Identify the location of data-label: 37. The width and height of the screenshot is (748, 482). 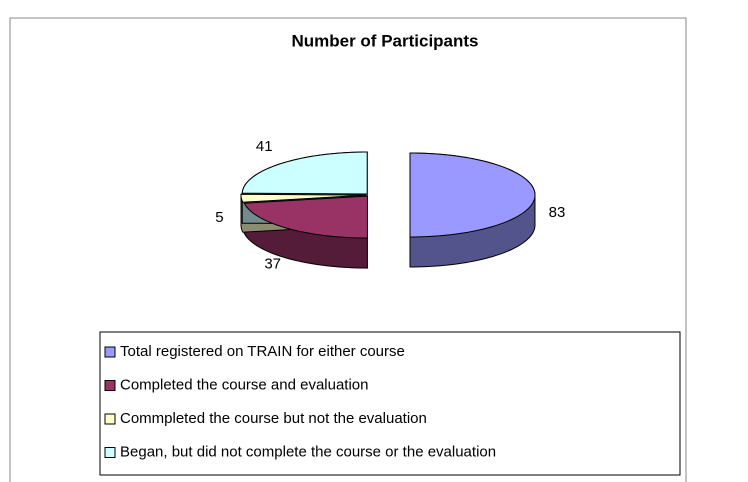
(272, 264).